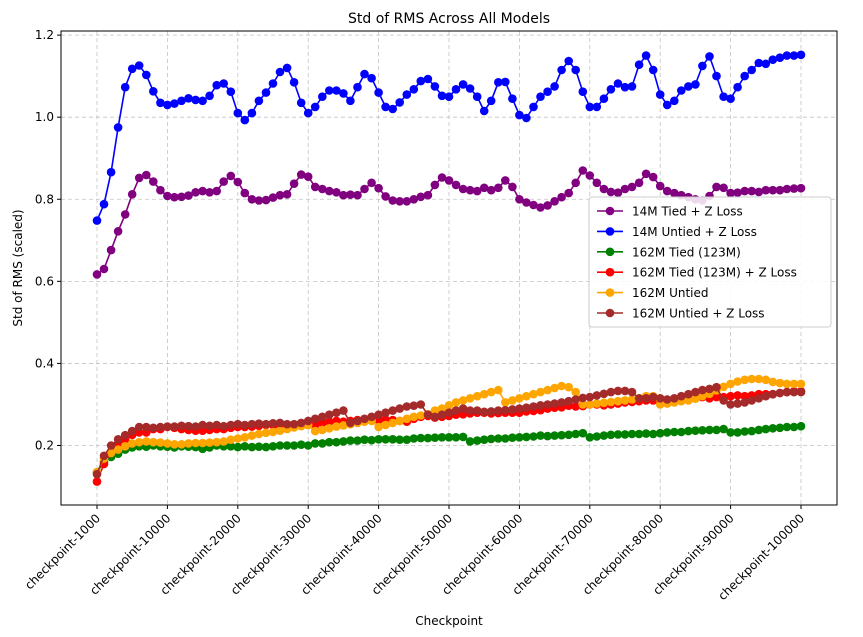 This screenshot has width=863, height=637. What do you see at coordinates (686, 252) in the screenshot?
I see `legend-label: 162M Tied (123M)` at bounding box center [686, 252].